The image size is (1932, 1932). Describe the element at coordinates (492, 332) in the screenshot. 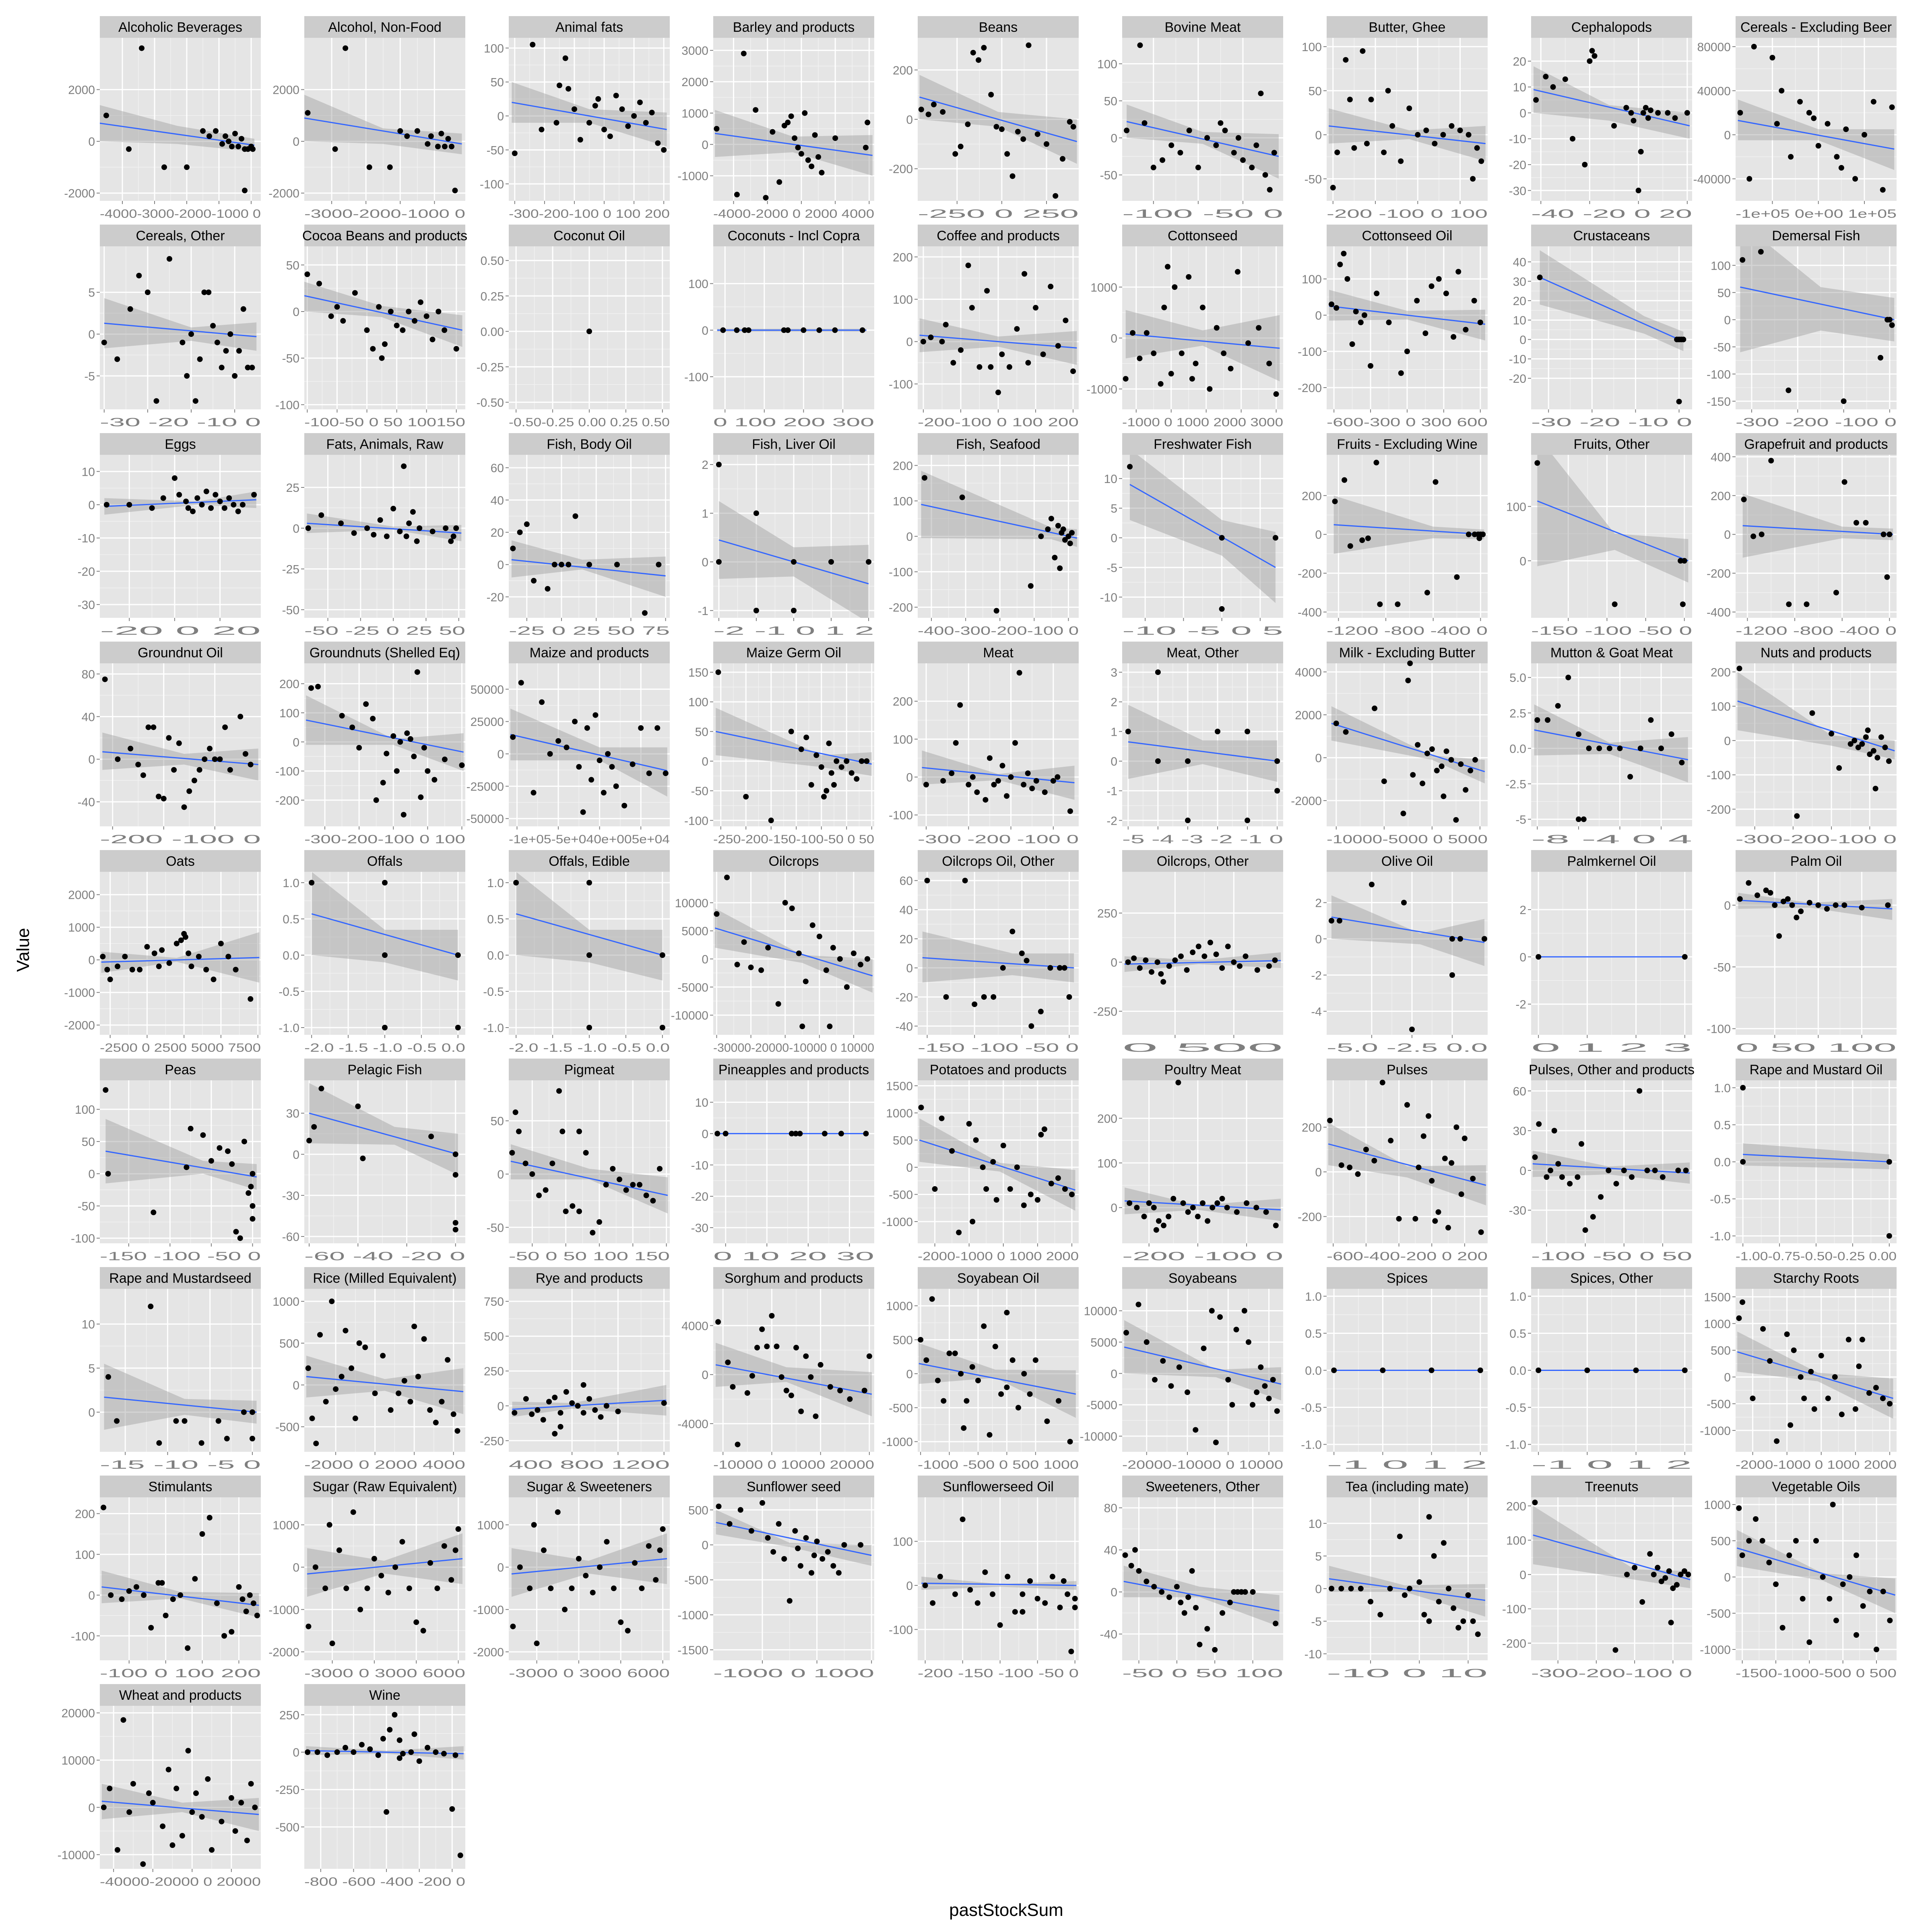

I see `y-tick-label: 0.00` at that location.